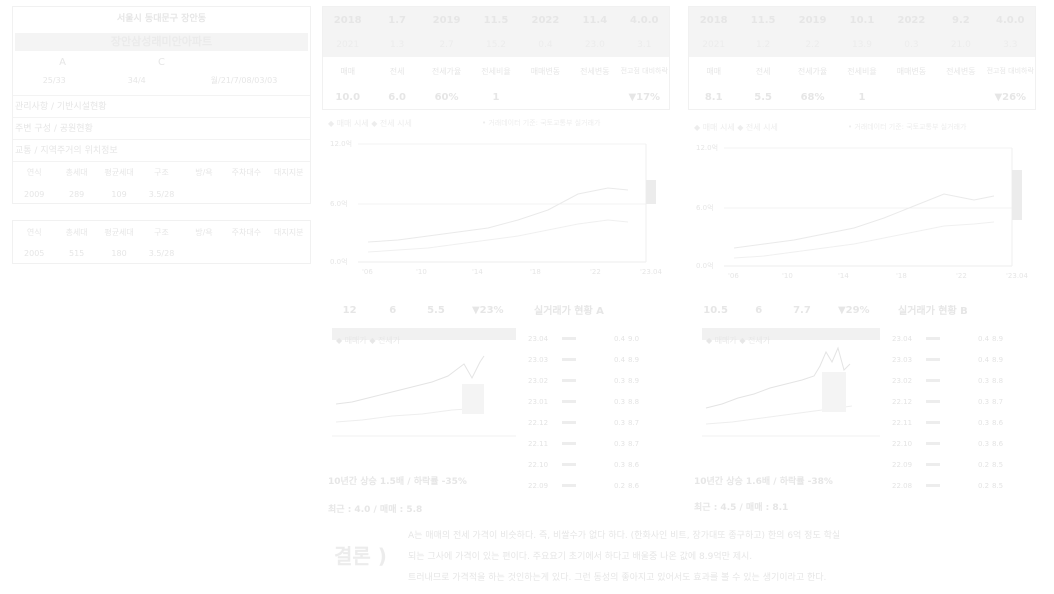 Image resolution: width=1054 pixels, height=594 pixels. What do you see at coordinates (907, 127) in the screenshot?
I see `b-chart-note: • 거래데이터 기준: 국토교통부 실거래가` at bounding box center [907, 127].